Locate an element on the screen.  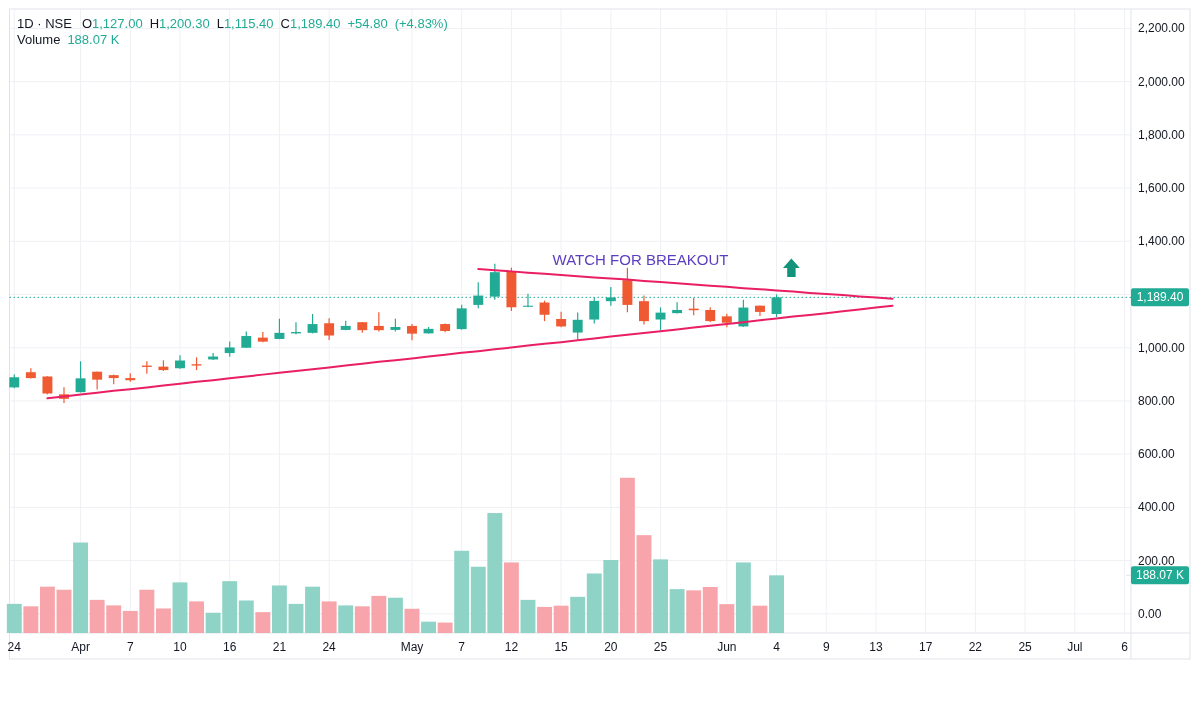
x-tick-label: 6 is located at coordinates (1125, 647).